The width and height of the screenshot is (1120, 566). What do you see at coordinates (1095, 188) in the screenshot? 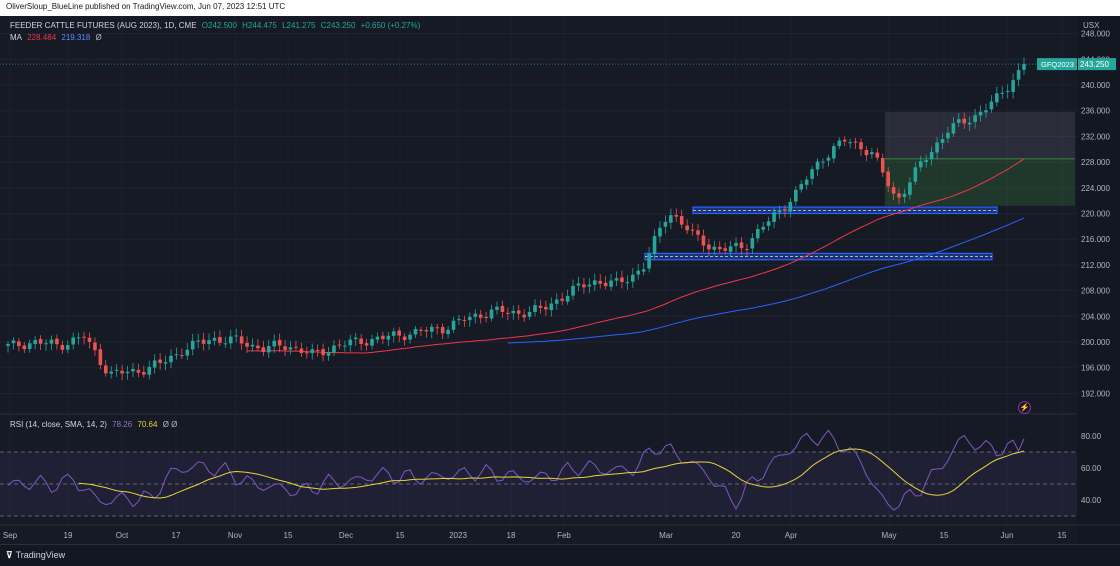
I see `price-tick-8: 224.000` at bounding box center [1095, 188].